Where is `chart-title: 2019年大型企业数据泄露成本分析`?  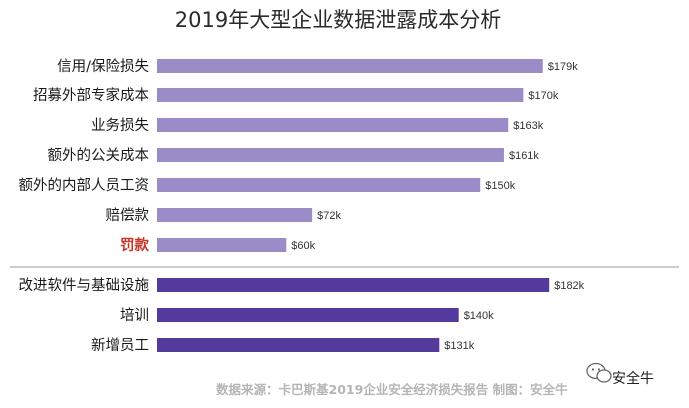
chart-title: 2019年大型企业数据泄露成本分析 is located at coordinates (338, 20).